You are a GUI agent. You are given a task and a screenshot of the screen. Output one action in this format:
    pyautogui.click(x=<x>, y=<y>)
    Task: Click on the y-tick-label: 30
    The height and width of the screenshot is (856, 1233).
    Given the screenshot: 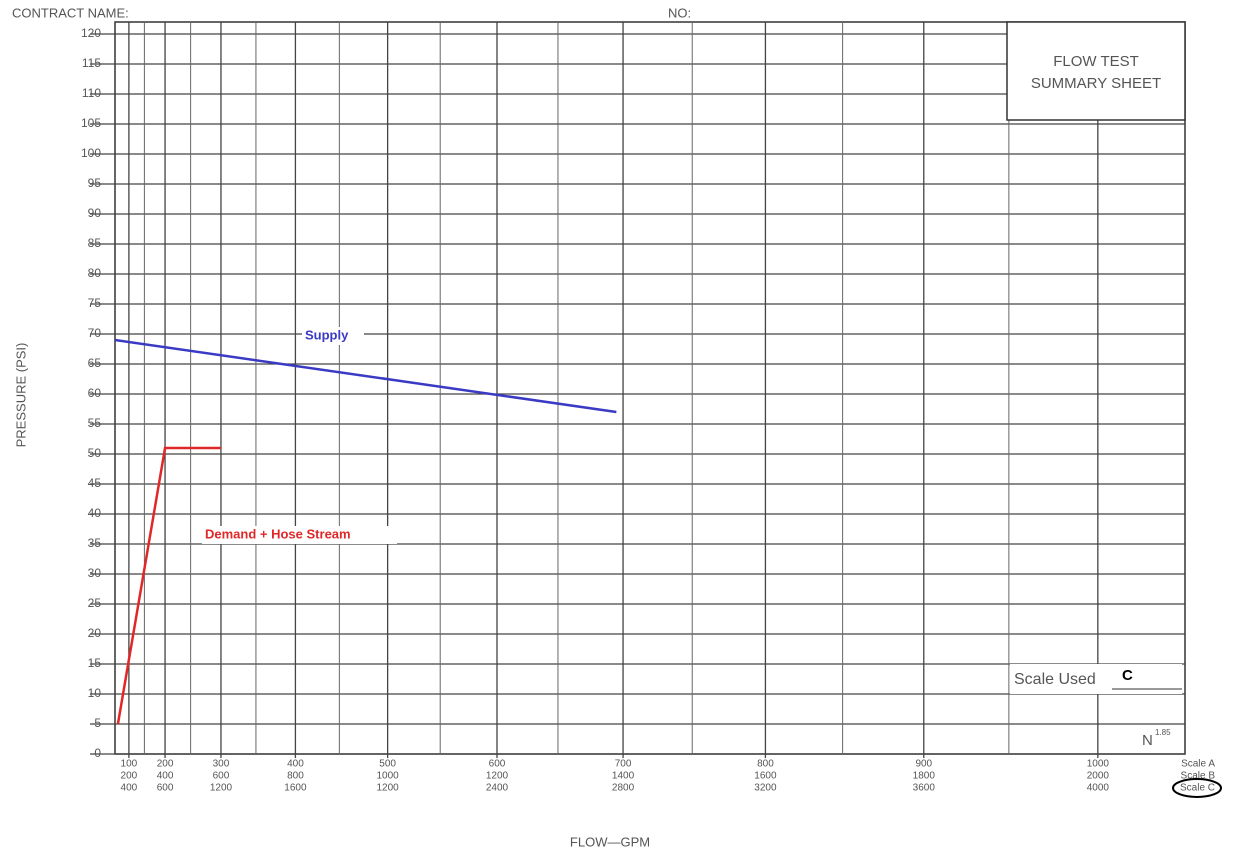 What is the action you would take?
    pyautogui.click(x=95, y=573)
    